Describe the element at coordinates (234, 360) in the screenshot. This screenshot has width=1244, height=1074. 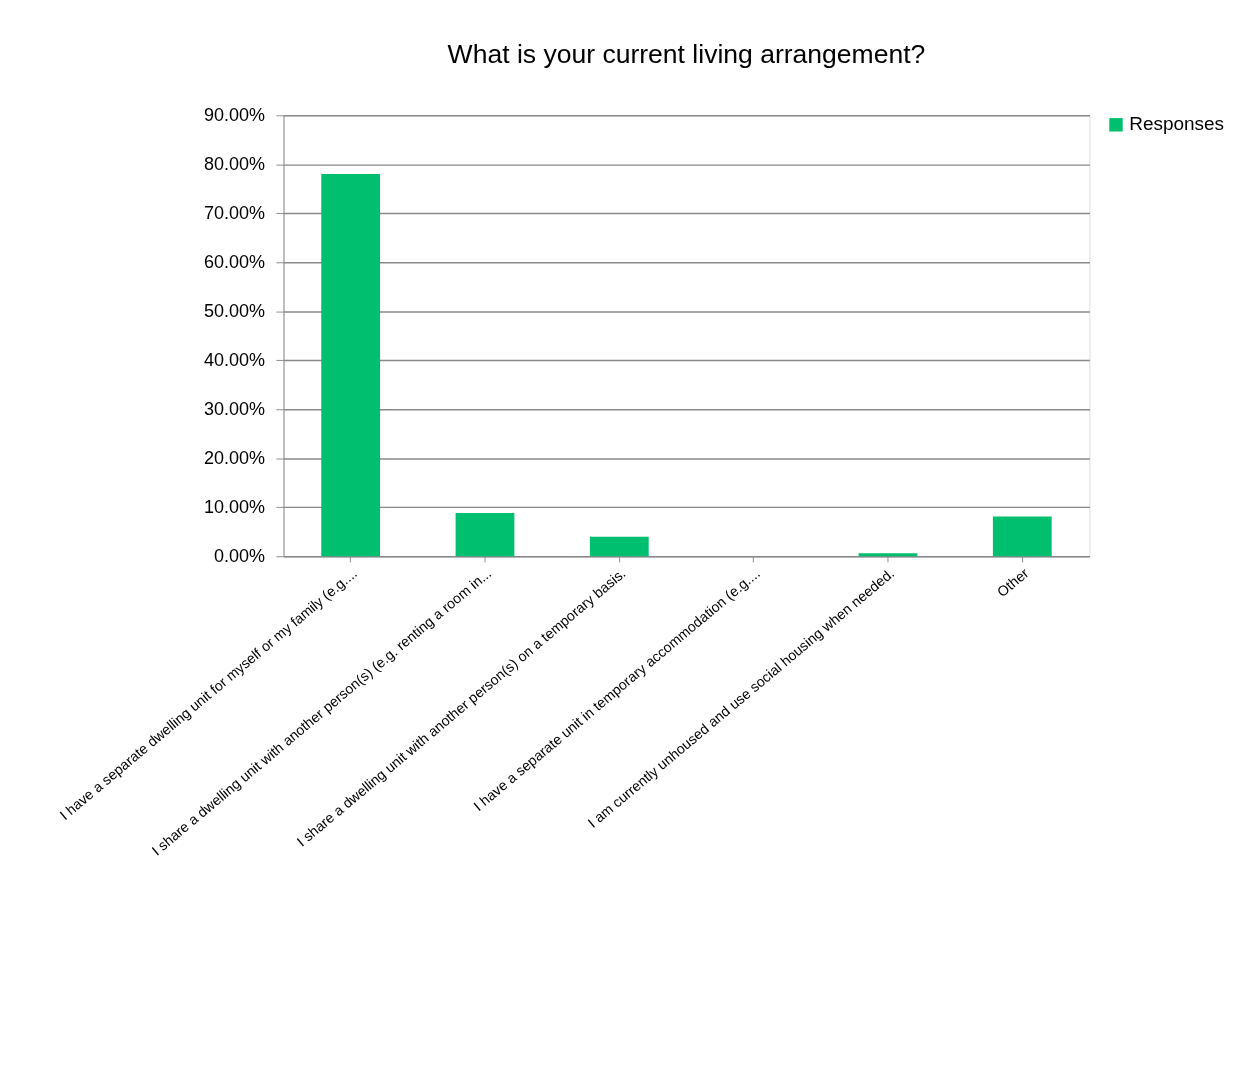
I see `y-tick-label: 40.00%` at that location.